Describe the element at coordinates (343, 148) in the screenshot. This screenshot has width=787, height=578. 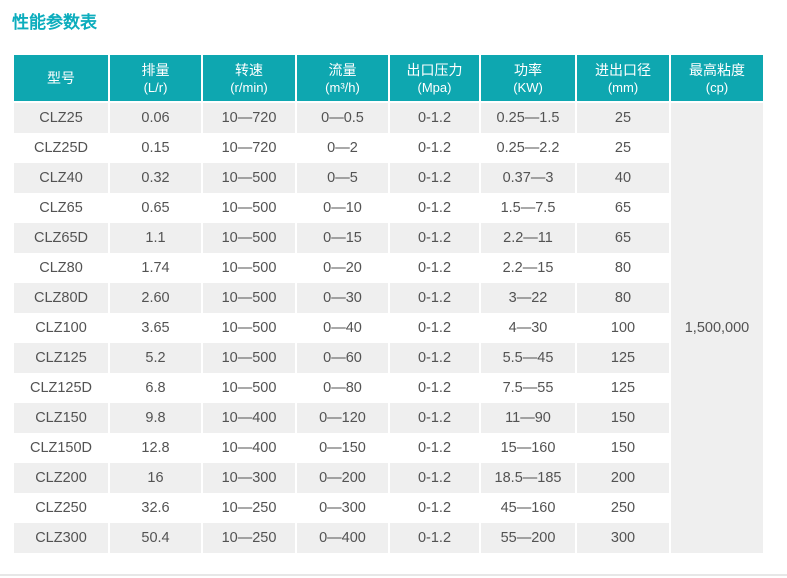
I see `cell-flow: 0—2` at that location.